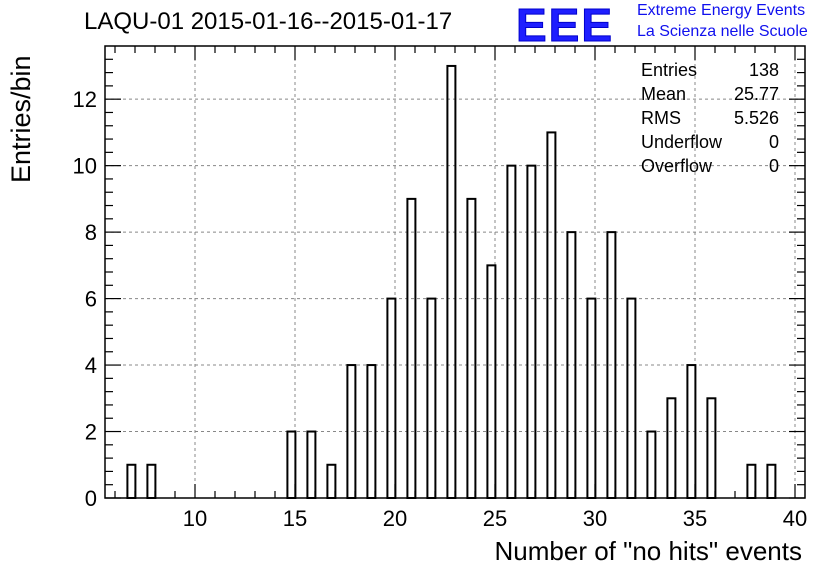 Image resolution: width=836 pixels, height=572 pixels. Describe the element at coordinates (85, 99) in the screenshot. I see `y-tick-label: 12` at that location.